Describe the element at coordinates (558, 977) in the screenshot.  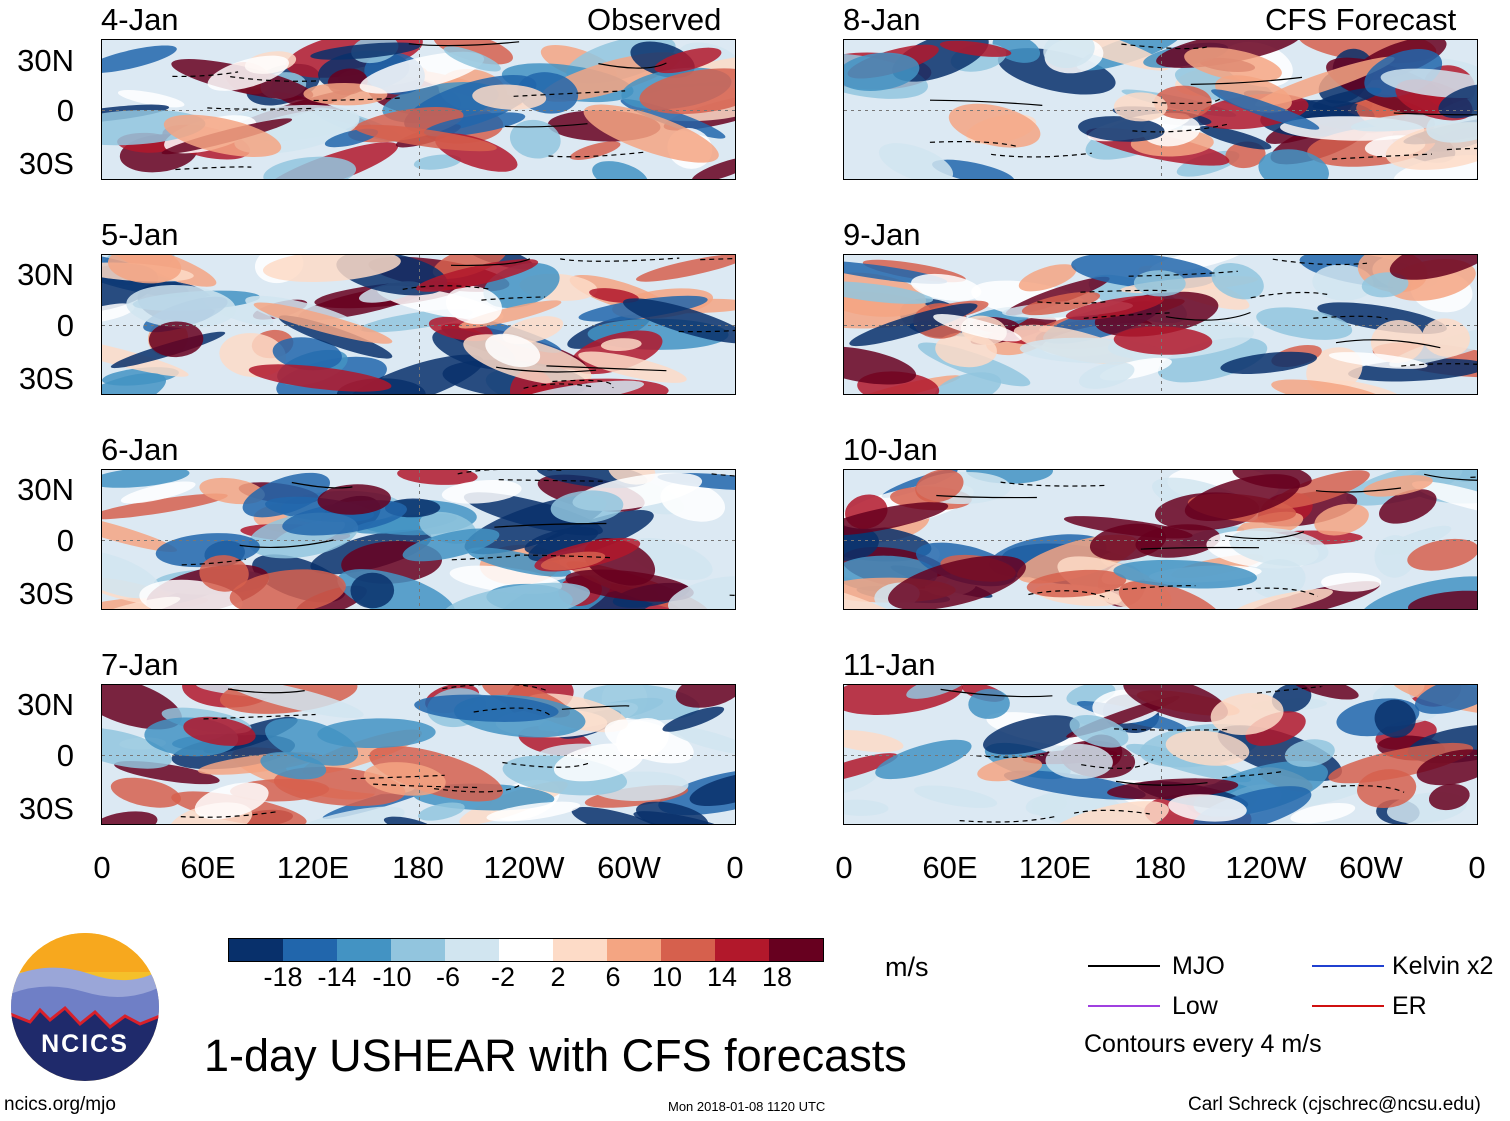
I see `colorbar-tick: 2` at that location.